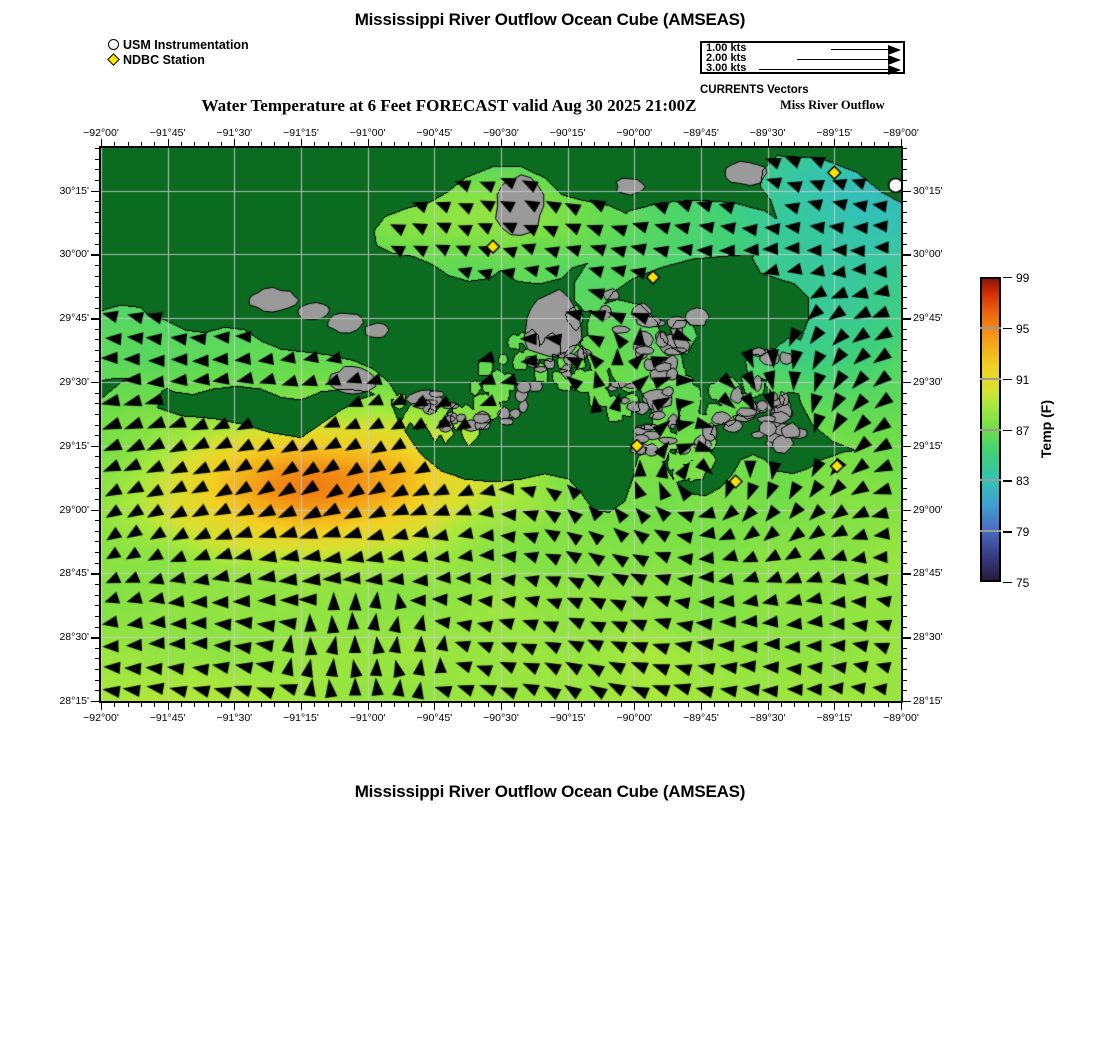 This screenshot has height=1050, width=1100. What do you see at coordinates (990, 327) in the screenshot?
I see `colorbar-tick-line` at bounding box center [990, 327].